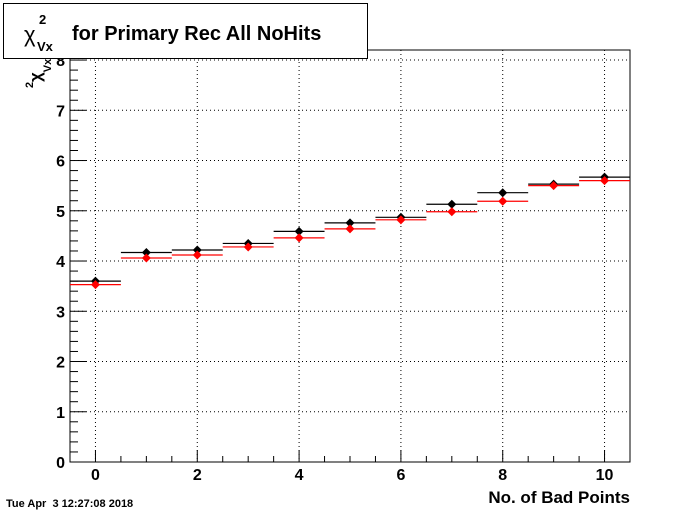  What do you see at coordinates (70, 504) in the screenshot?
I see `timestamp: Tue Apr 3 12:27:08 2018` at bounding box center [70, 504].